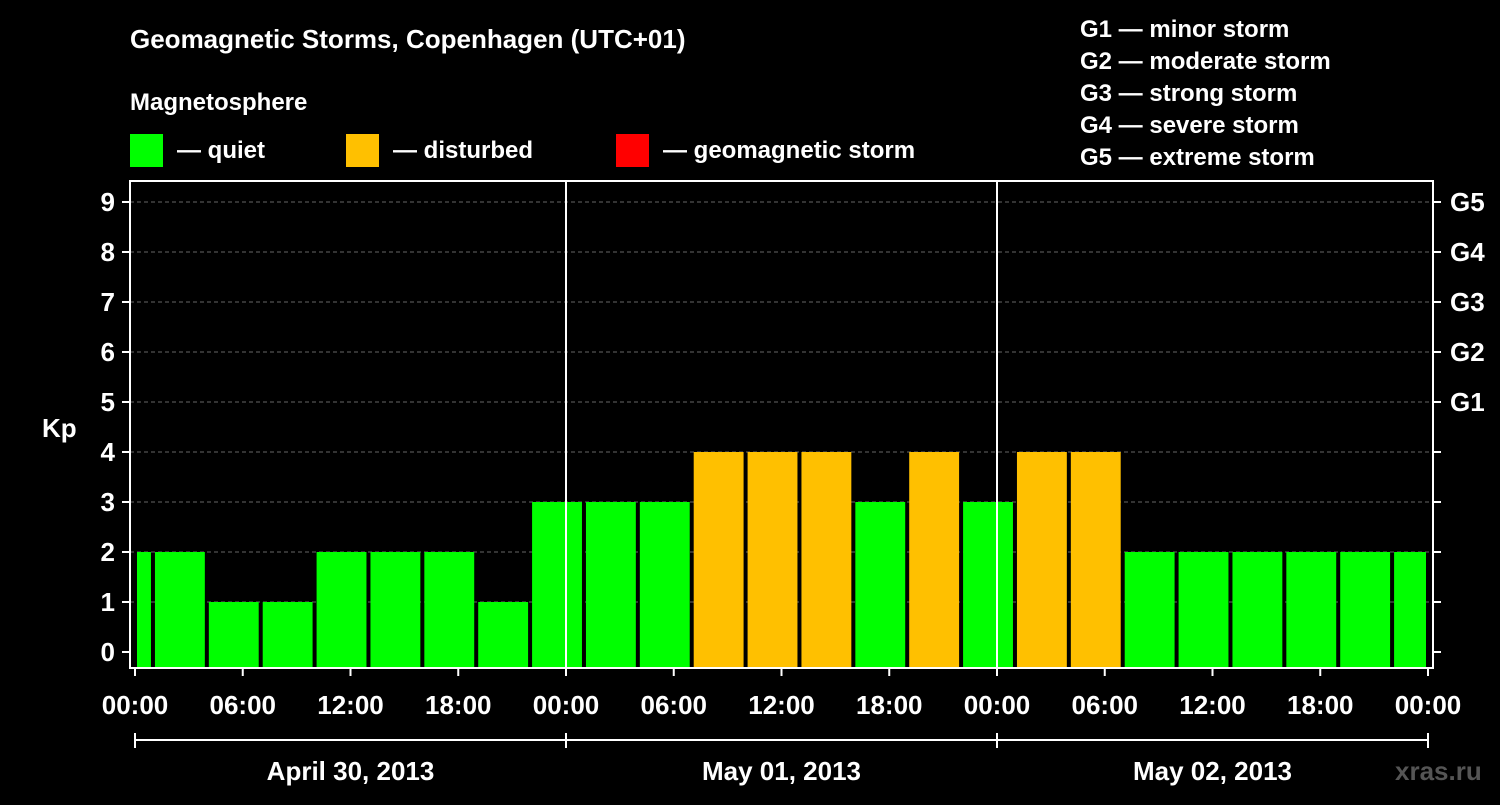 This screenshot has height=805, width=1500. I want to click on storm-scale-g4: G4 — severe storm, so click(1189, 125).